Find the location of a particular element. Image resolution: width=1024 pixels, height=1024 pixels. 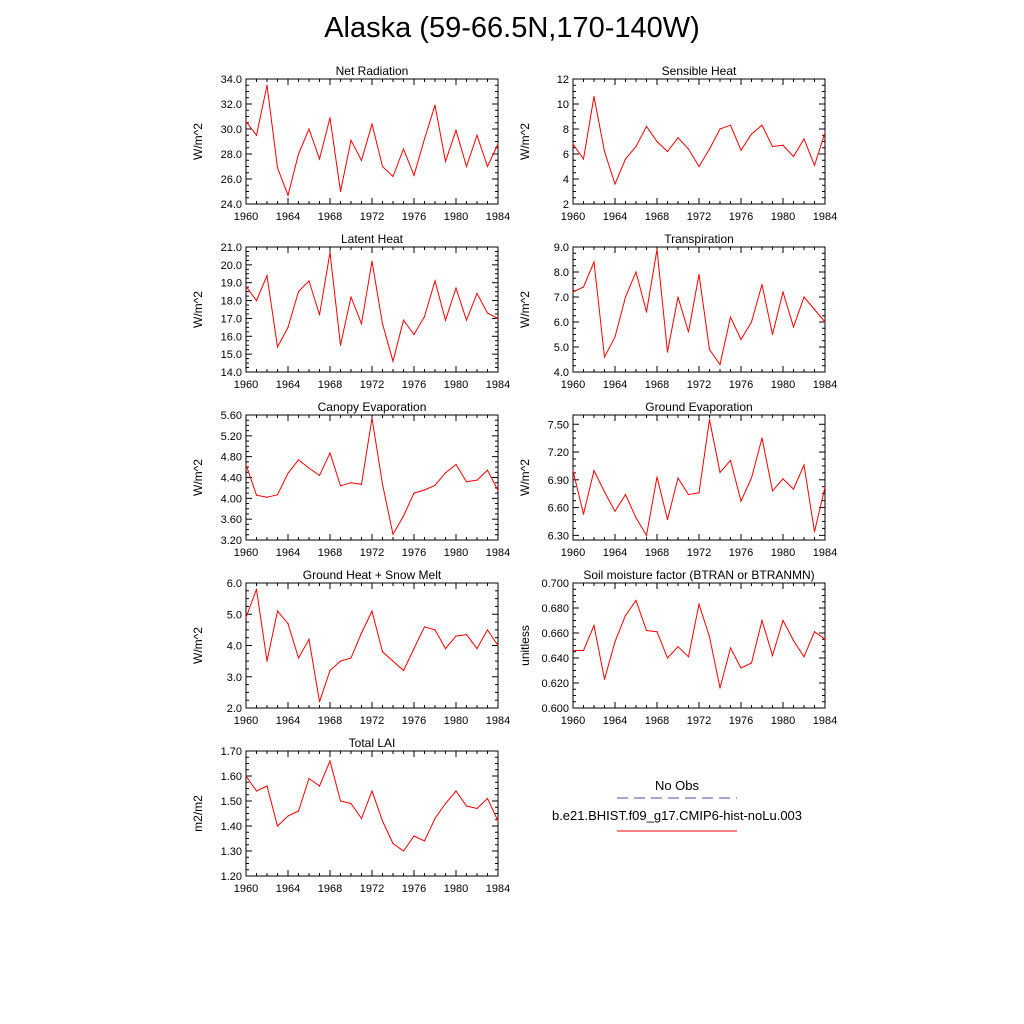

y-axis-label: m2/m2 is located at coordinates (198, 813).